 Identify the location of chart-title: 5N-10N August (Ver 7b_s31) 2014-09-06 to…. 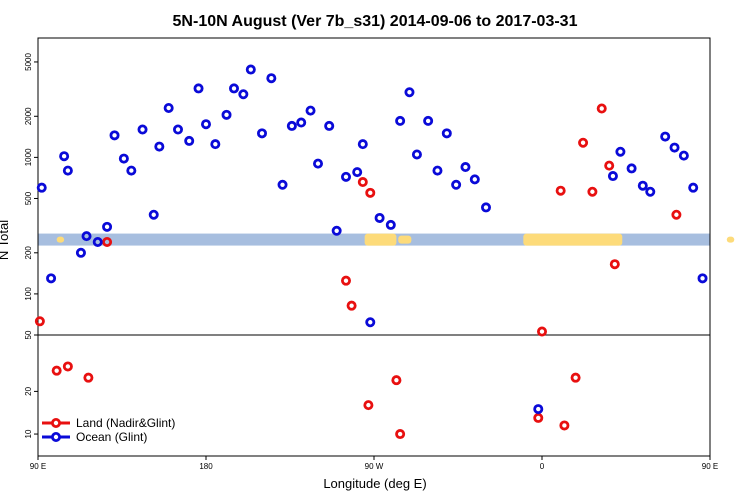
(375, 21).